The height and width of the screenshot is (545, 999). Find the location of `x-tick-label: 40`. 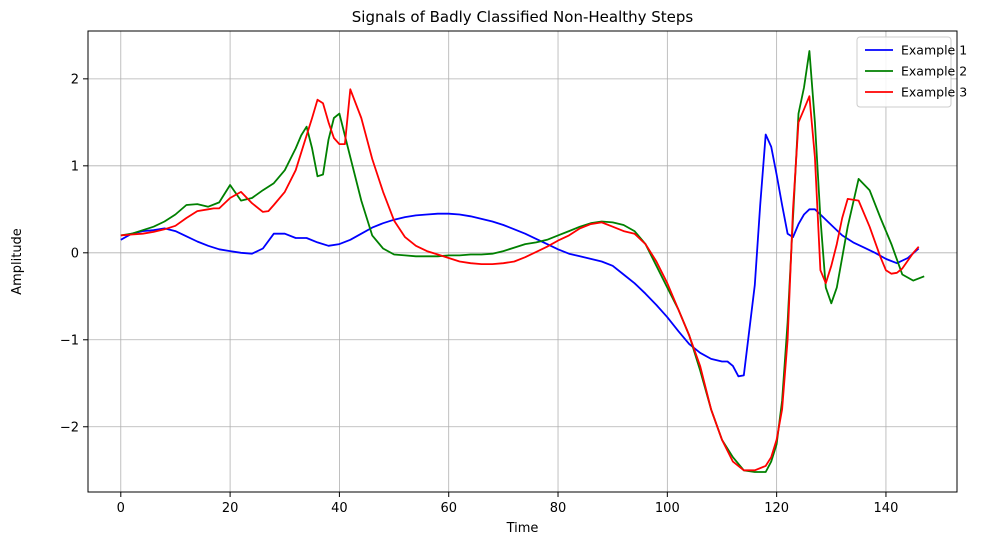

x-tick-label: 40 is located at coordinates (339, 508).